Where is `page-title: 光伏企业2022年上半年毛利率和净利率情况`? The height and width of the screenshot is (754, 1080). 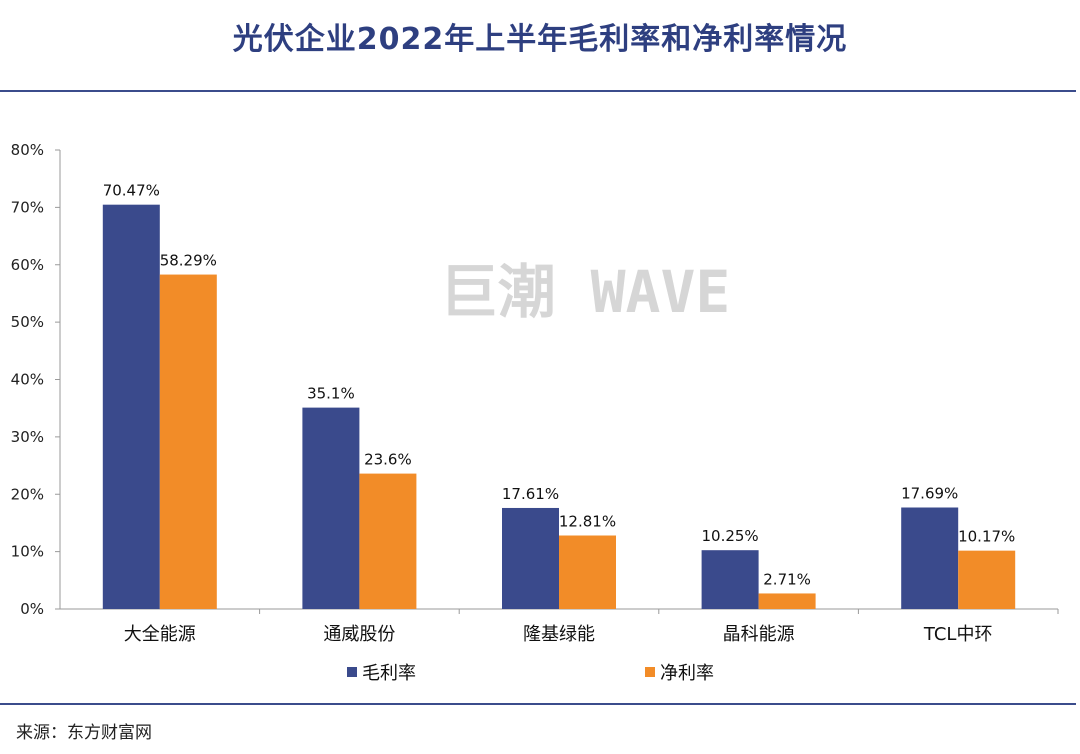
page-title: 光伏企业2022年上半年毛利率和净利率情况 is located at coordinates (540, 39).